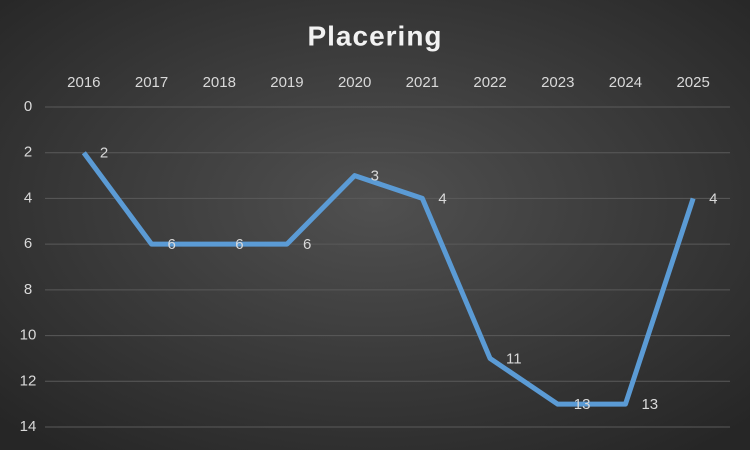 The width and height of the screenshot is (750, 450). What do you see at coordinates (28, 335) in the screenshot?
I see `y-tick-label: 10` at bounding box center [28, 335].